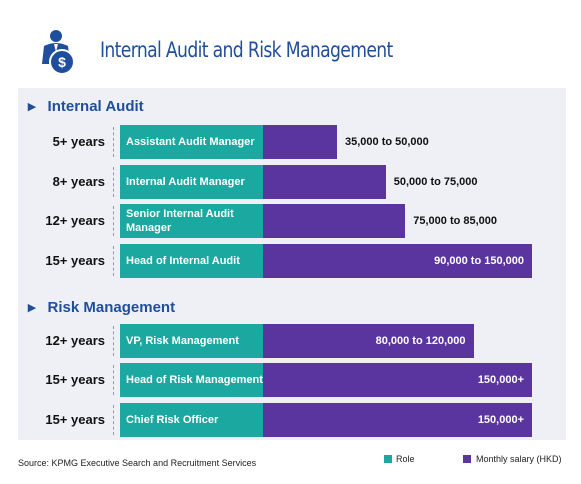  Describe the element at coordinates (191, 182) in the screenshot. I see `role: Internal Audit Manager` at that location.